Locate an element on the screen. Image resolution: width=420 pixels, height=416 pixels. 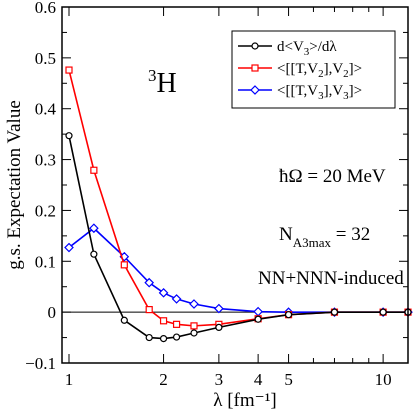
legend-label: d<V3>/dλ is located at coordinates (307, 48).